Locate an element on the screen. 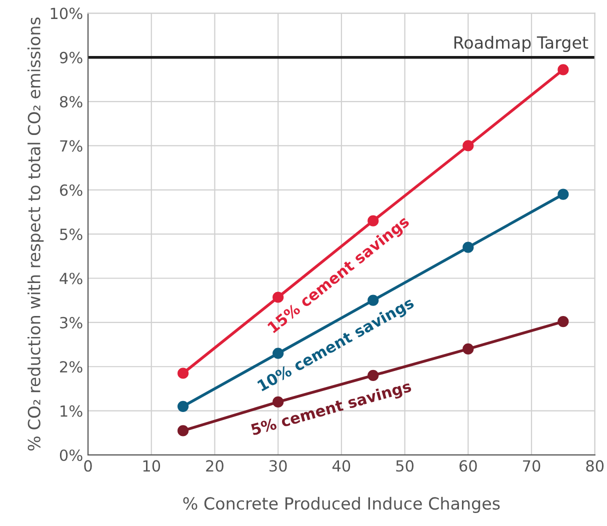 The width and height of the screenshot is (607, 526). x-tick-label: 20 is located at coordinates (215, 466).